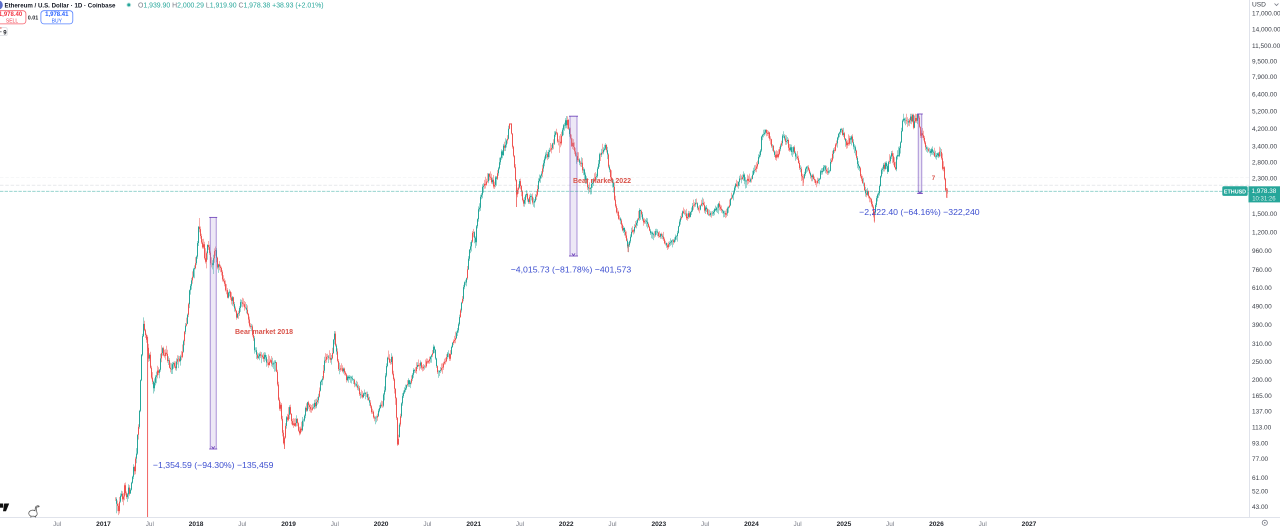  What do you see at coordinates (1262, 288) in the screenshot?
I see `svg-text: 610.00` at bounding box center [1262, 288].